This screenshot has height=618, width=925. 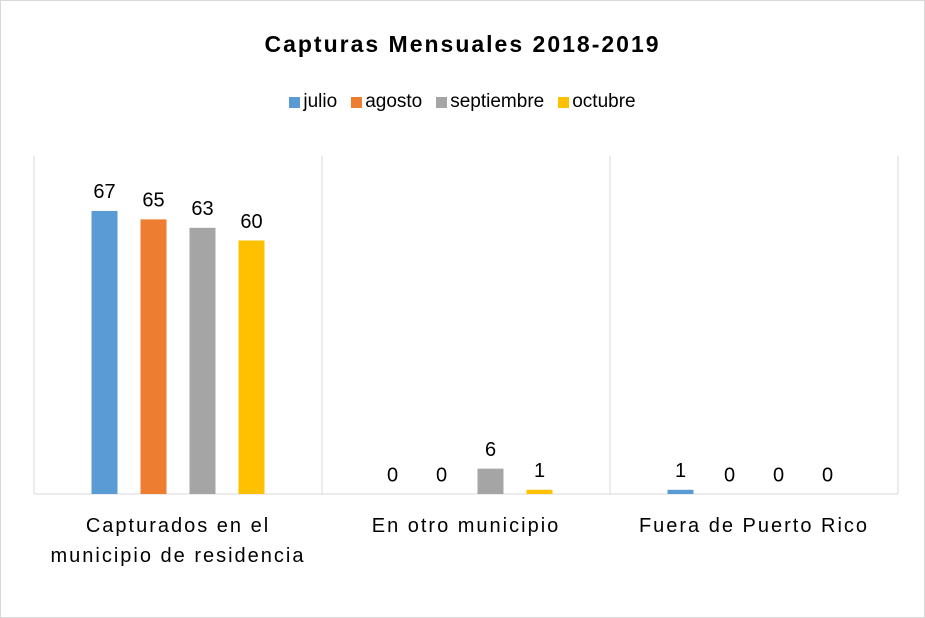 I want to click on data-label: 6, so click(x=490, y=450).